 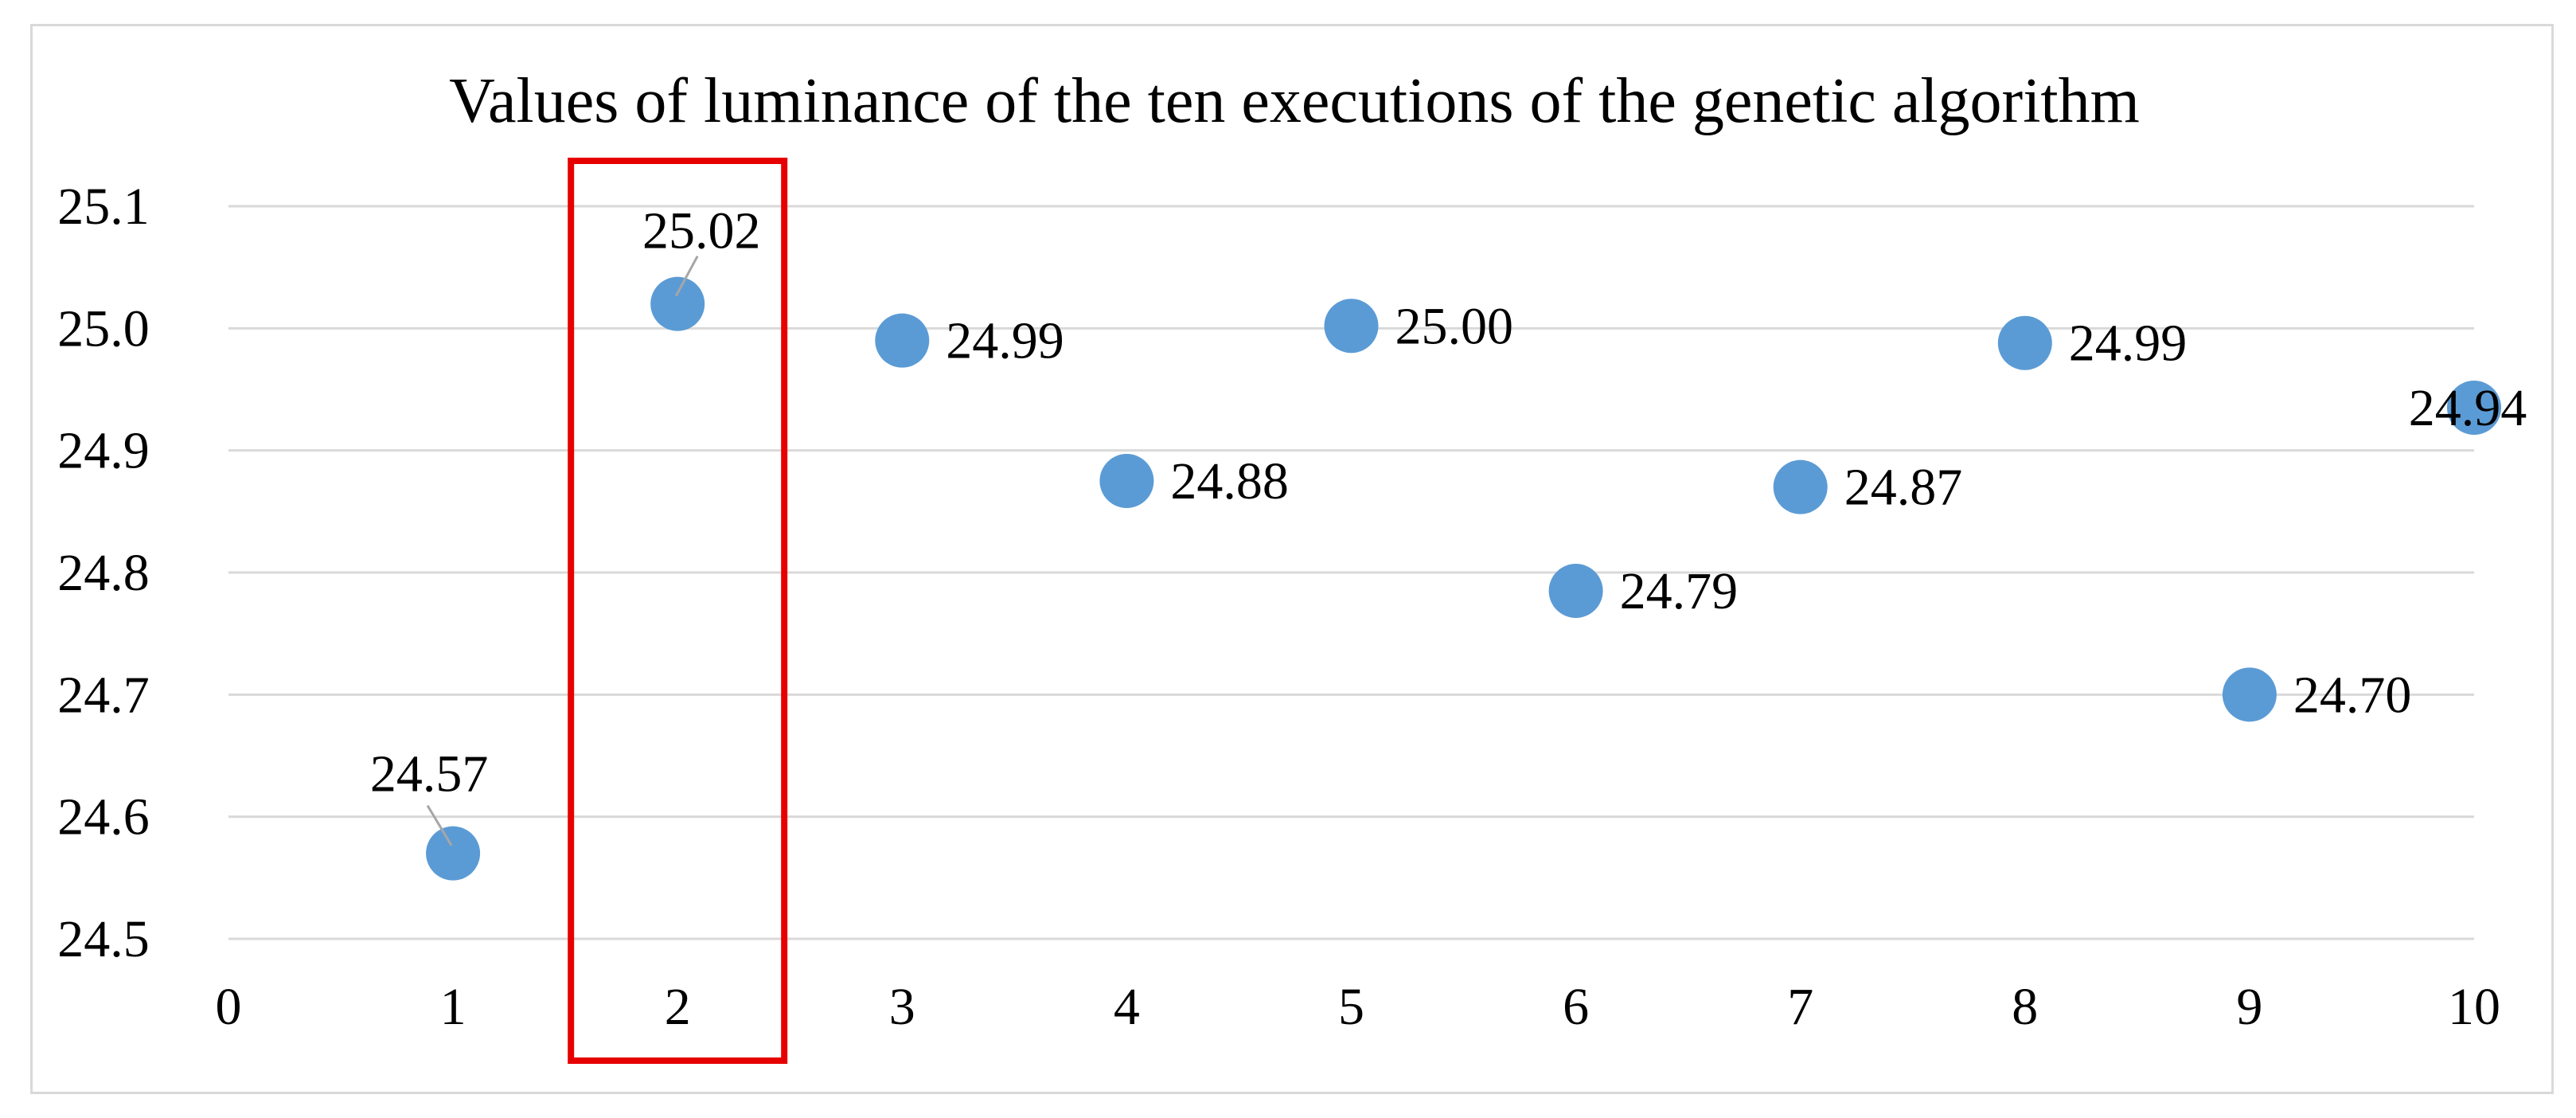 What do you see at coordinates (229, 1007) in the screenshot?
I see `x-tick-label: 0` at bounding box center [229, 1007].